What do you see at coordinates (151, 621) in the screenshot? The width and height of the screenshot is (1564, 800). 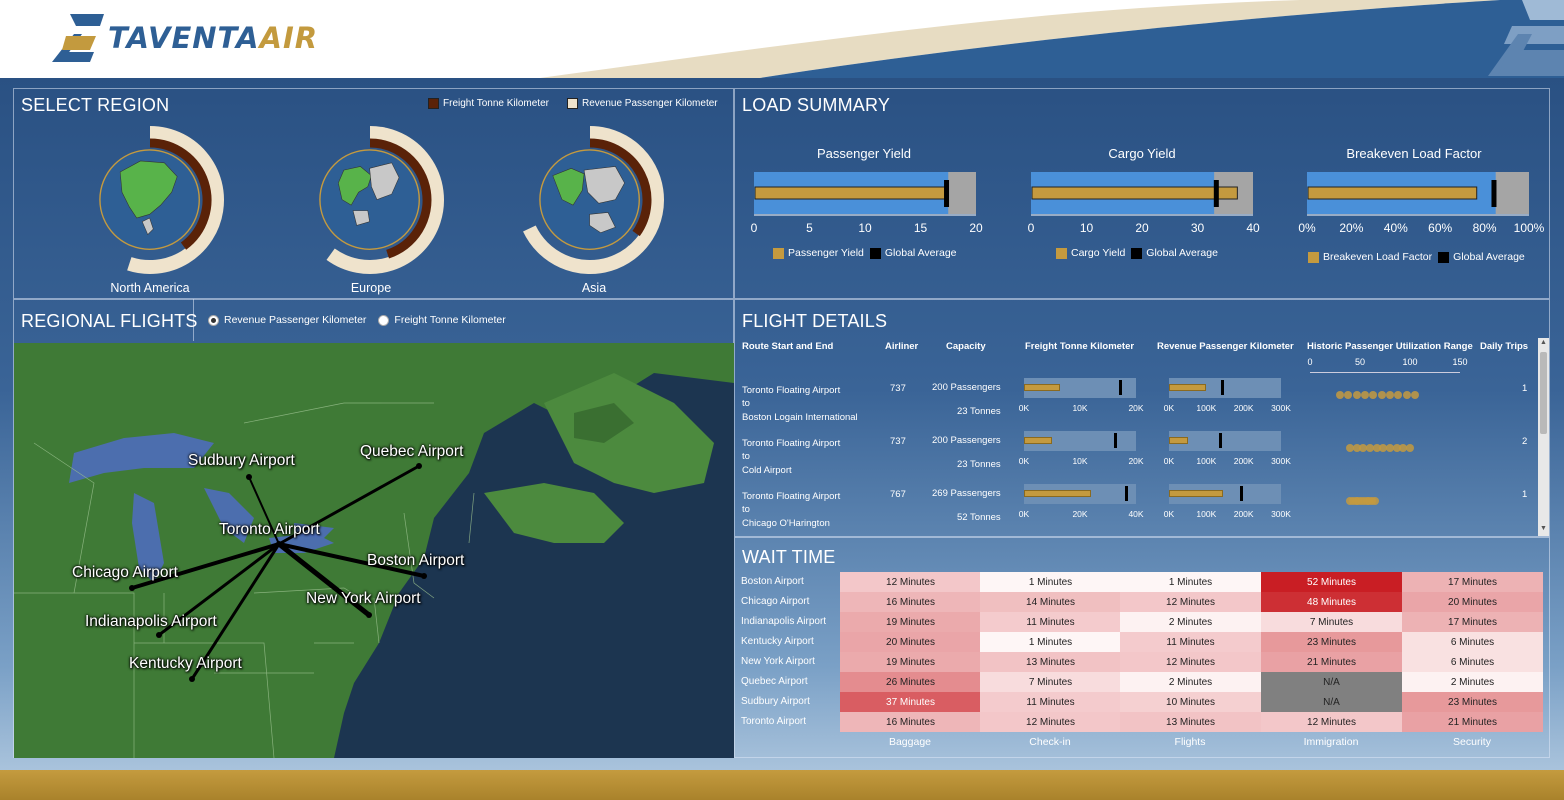 I see `city-label-indianapolis: Indianapolis Airport` at bounding box center [151, 621].